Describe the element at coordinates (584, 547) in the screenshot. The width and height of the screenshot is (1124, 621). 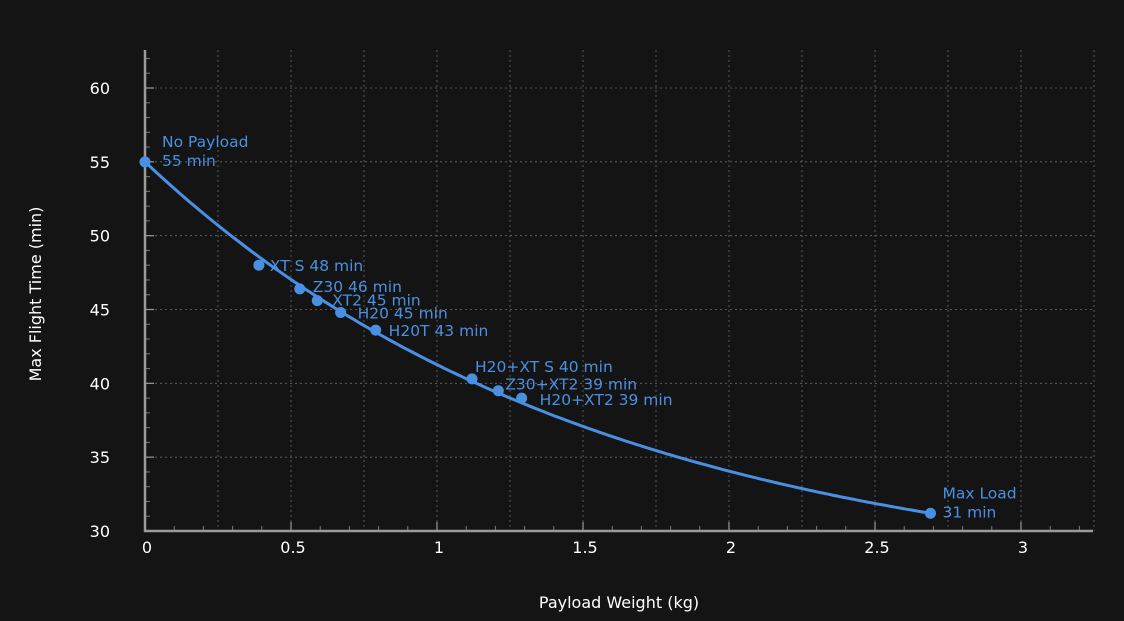
I see `x-tick-label: 1.5` at that location.